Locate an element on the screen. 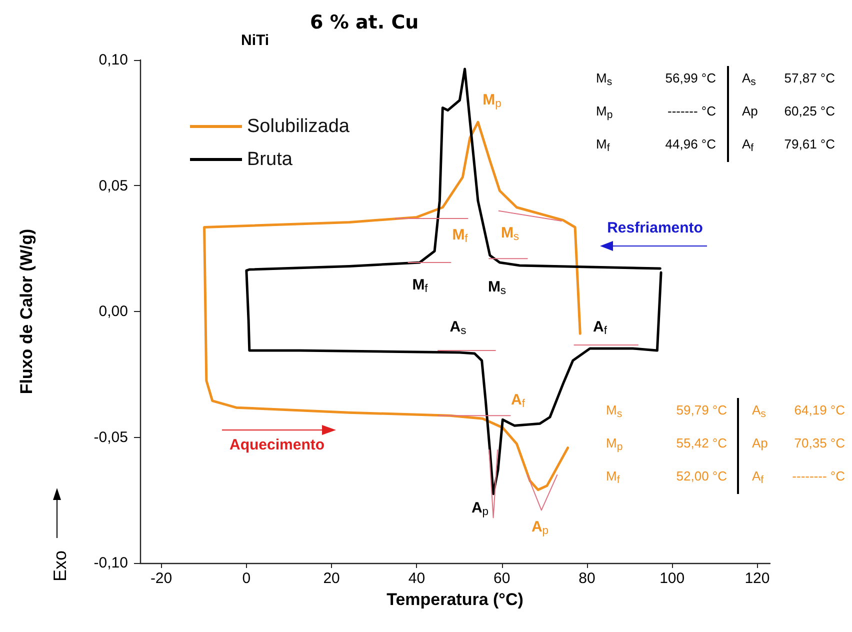 This screenshot has height=632, width=852. x-tick-label: -20 is located at coordinates (161, 578).